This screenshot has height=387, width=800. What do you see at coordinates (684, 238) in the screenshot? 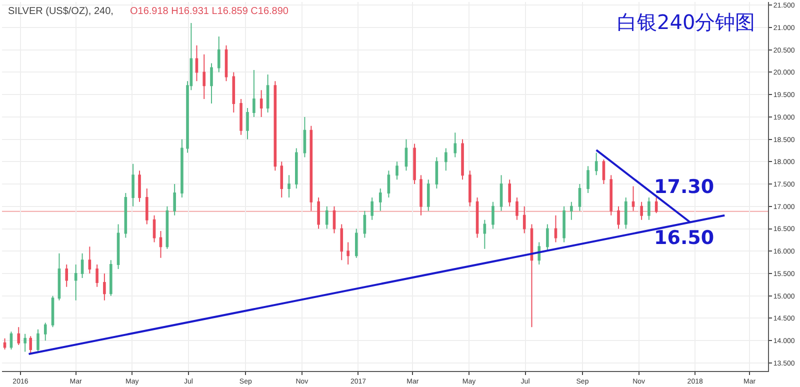
I see `annotation: 16.50` at bounding box center [684, 238].